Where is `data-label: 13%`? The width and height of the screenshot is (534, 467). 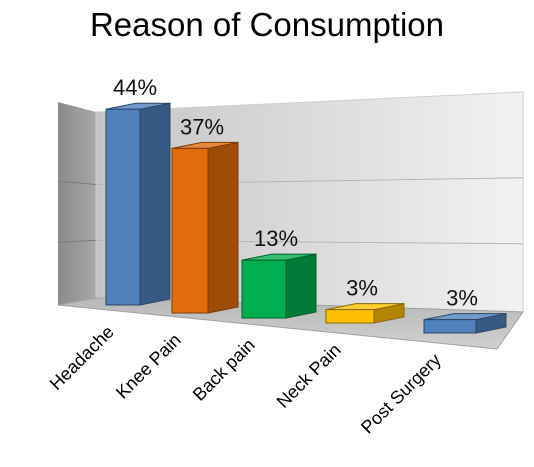
data-label: 13% is located at coordinates (276, 238).